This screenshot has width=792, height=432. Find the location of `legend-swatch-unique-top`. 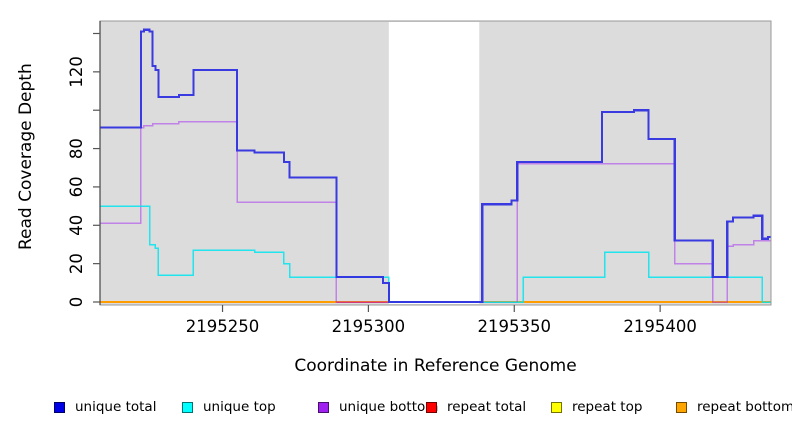

legend-swatch-unique-top is located at coordinates (187, 407).